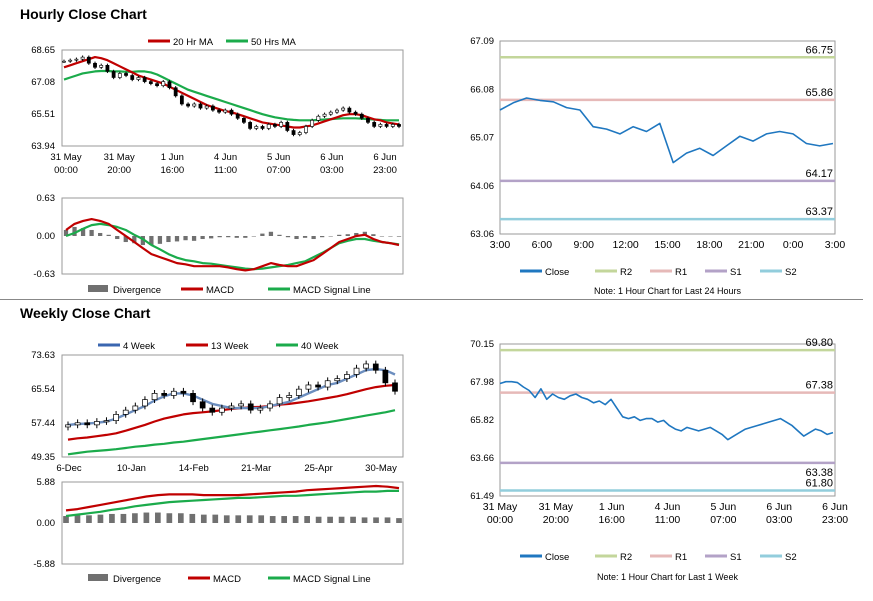  Describe the element at coordinates (194, 468) in the screenshot. I see `x-tick-label: 14-Feb` at that location.